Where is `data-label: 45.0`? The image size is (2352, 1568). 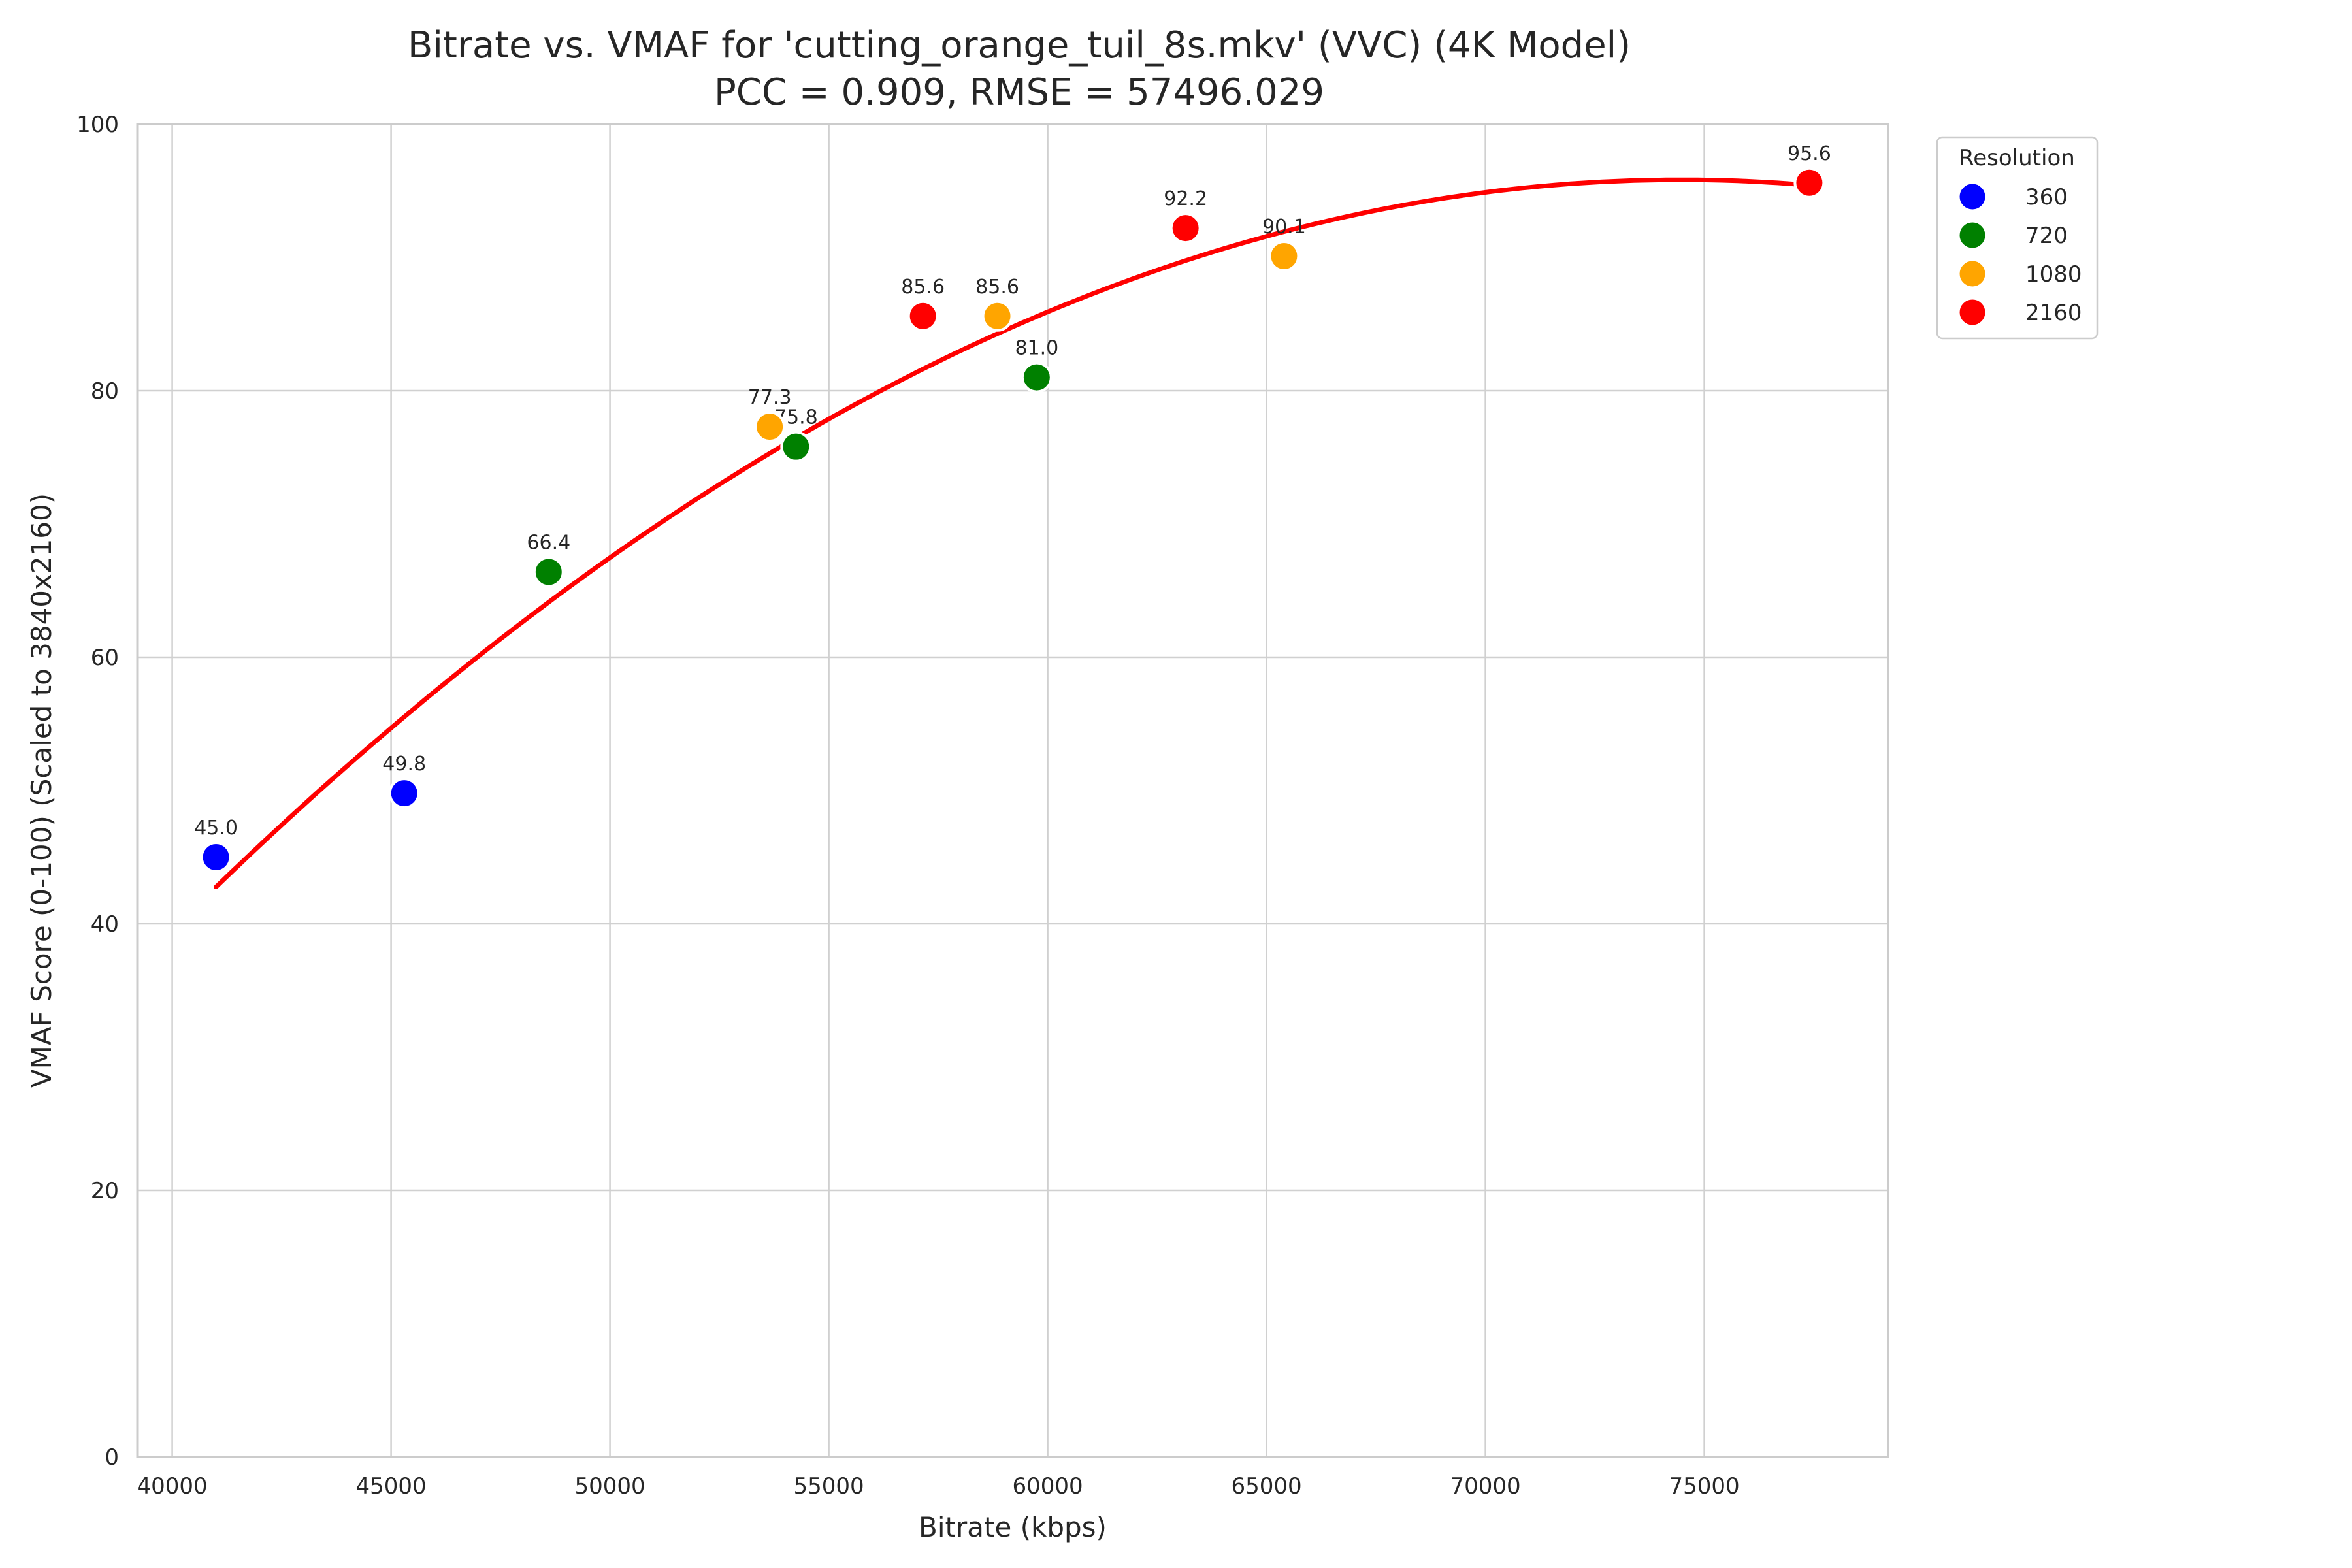
data-label: 45.0 is located at coordinates (216, 828).